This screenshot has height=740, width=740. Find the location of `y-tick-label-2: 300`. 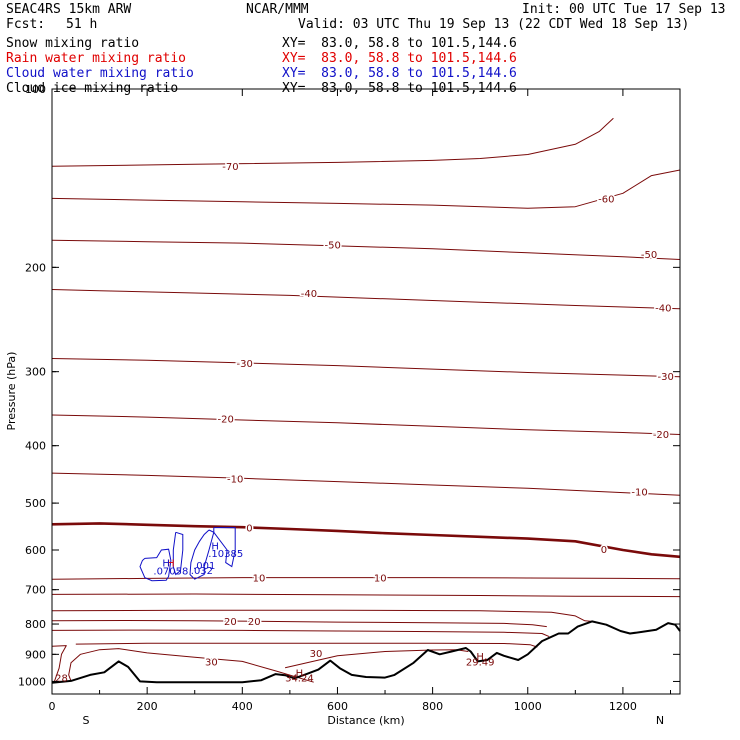

y-tick-label-2: 300 is located at coordinates (35, 372).